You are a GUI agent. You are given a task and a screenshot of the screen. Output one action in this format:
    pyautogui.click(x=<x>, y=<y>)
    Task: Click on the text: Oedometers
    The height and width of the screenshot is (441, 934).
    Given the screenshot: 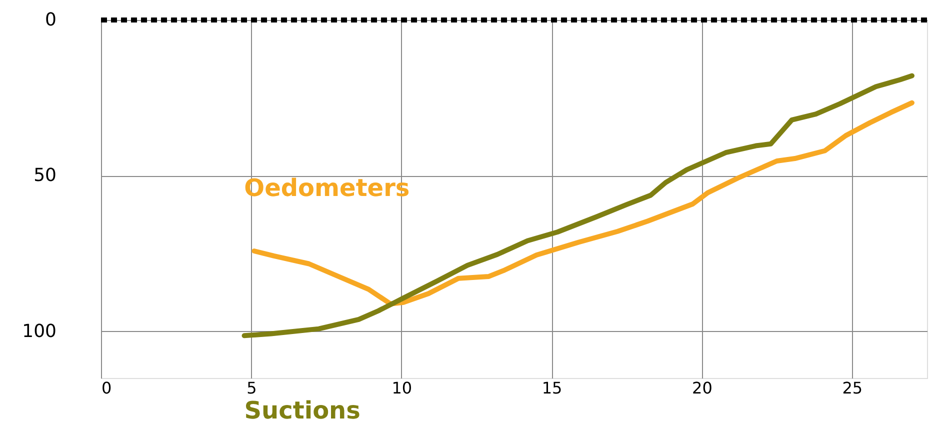 What is the action you would take?
    pyautogui.click(x=327, y=188)
    